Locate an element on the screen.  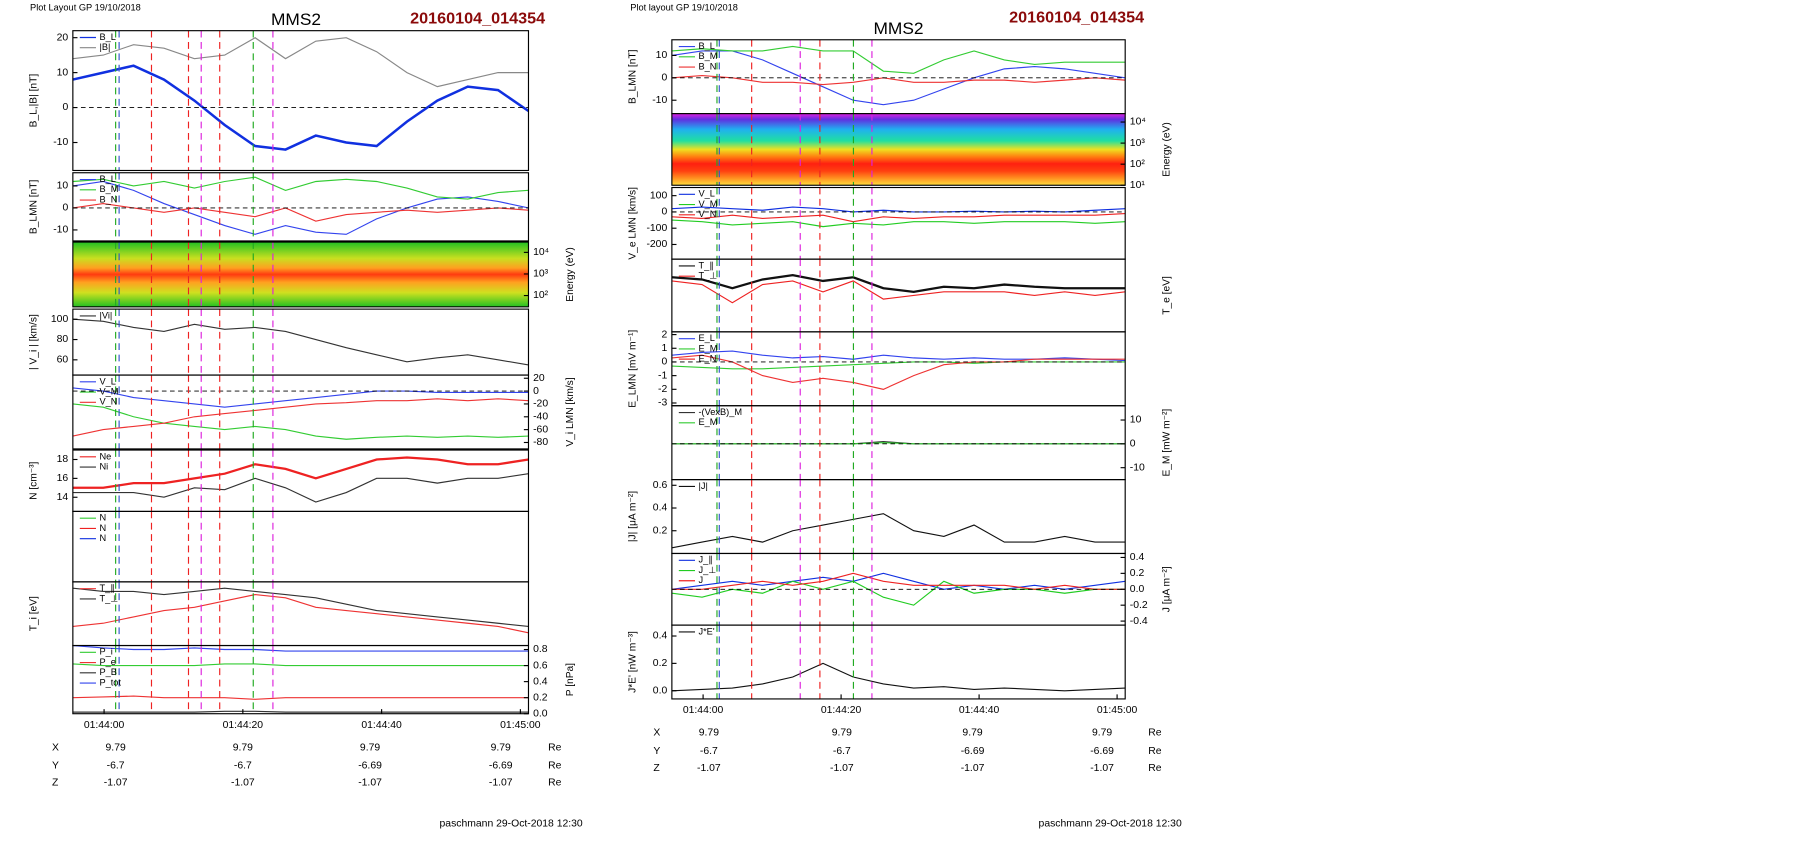
y-axis-label: V_e LMN [km/s] is located at coordinates (632, 223).